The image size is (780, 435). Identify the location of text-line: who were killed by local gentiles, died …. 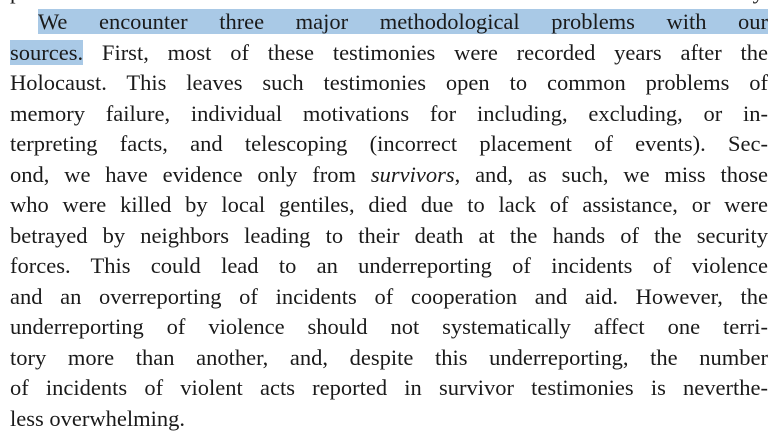
(389, 204).